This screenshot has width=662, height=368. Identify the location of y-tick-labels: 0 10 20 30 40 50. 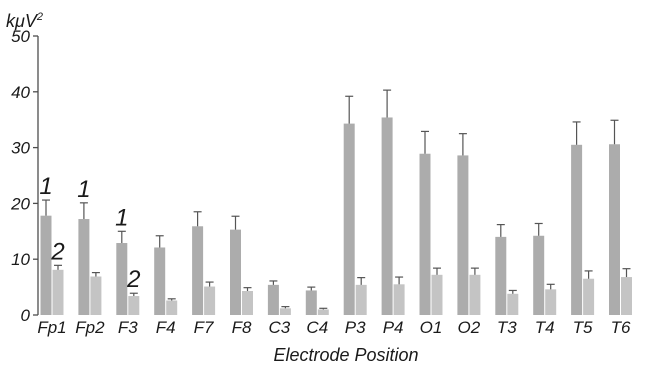
(20, 176).